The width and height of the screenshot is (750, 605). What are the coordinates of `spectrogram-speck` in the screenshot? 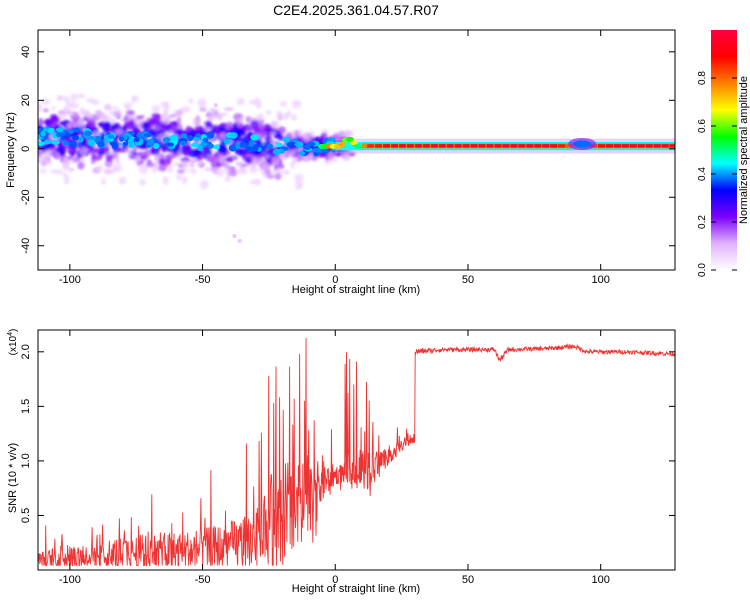 It's located at (215, 105).